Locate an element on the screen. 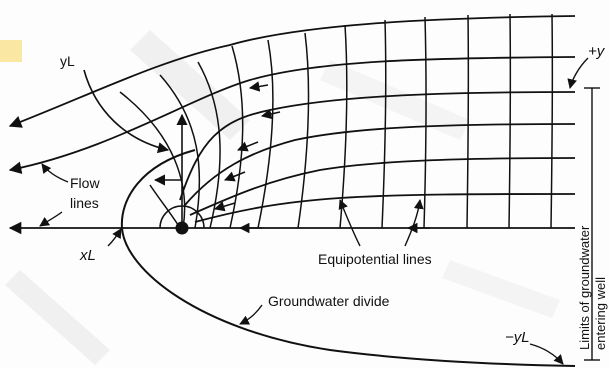 This screenshot has height=373, width=610. limits-label-group: Limits of groundwater entering well is located at coordinates (592, 287).